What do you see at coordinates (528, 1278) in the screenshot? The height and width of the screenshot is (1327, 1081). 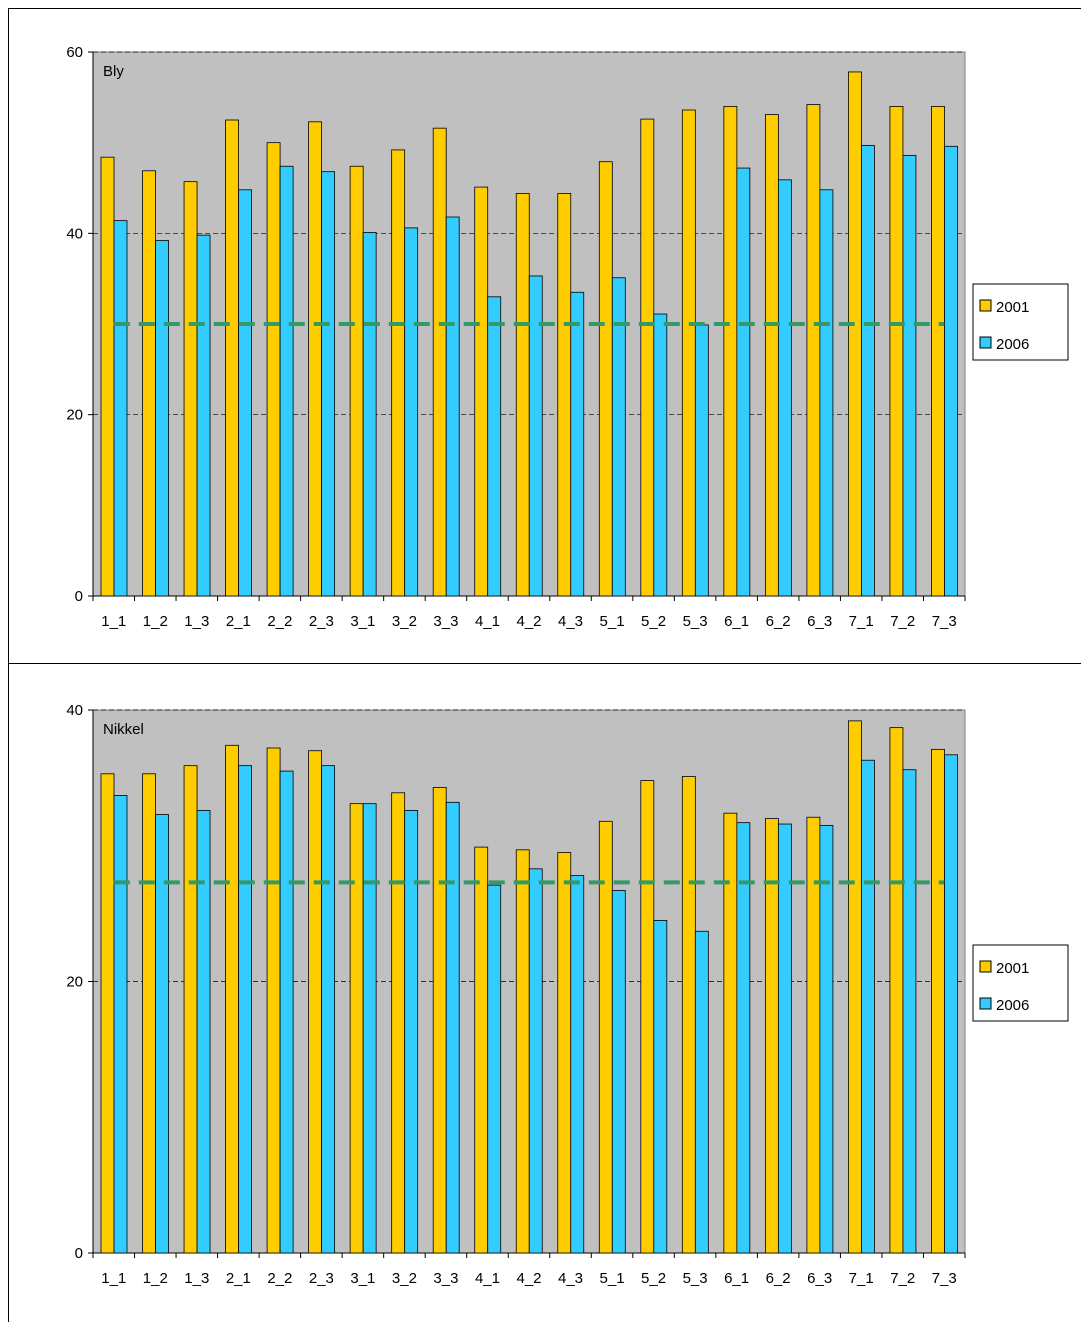 I see `x-tick-label: 4_2` at bounding box center [528, 1278].